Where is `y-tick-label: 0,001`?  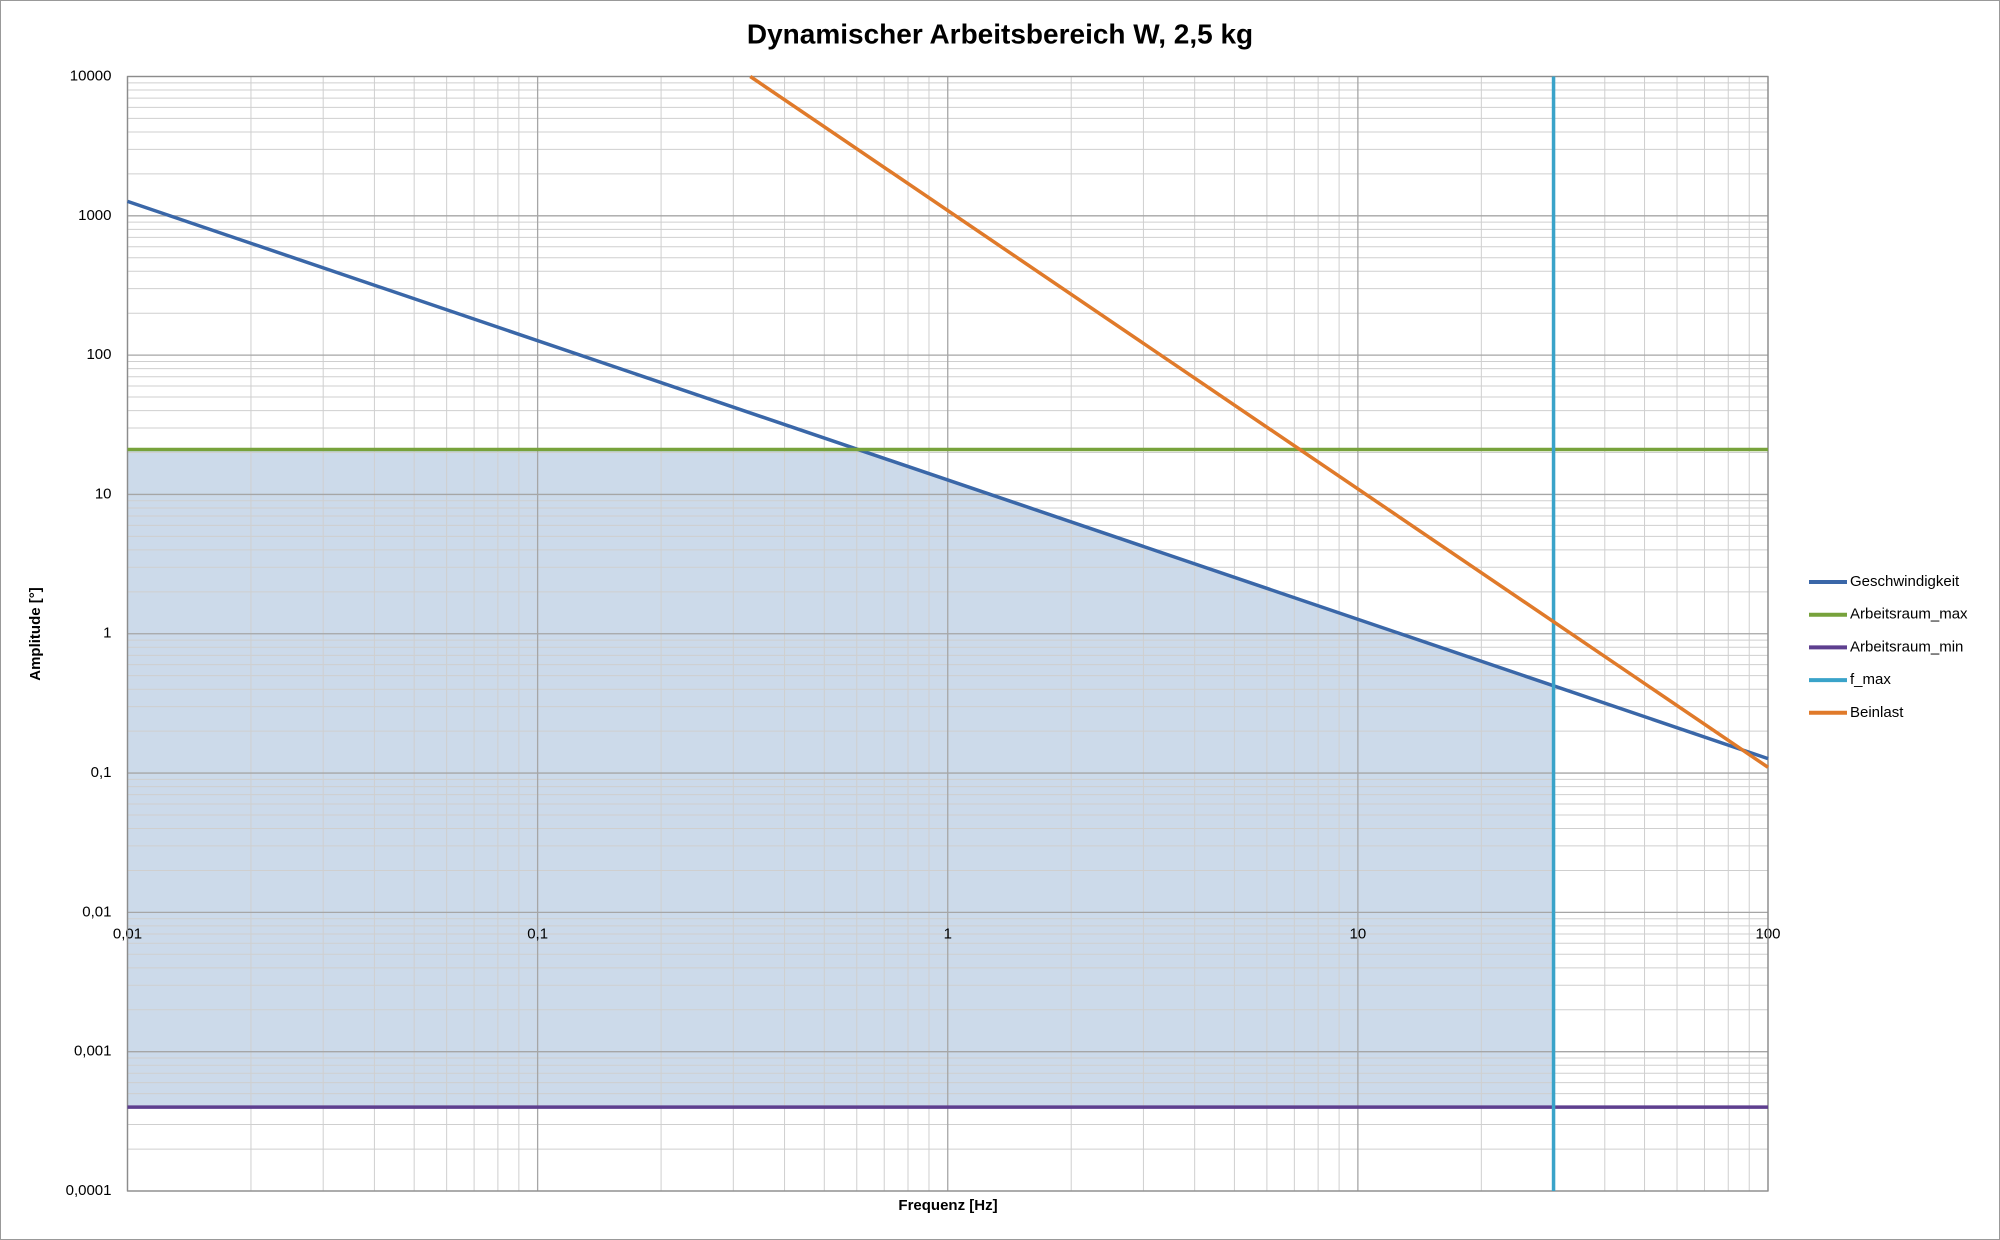
y-tick-label: 0,001 is located at coordinates (93, 1051).